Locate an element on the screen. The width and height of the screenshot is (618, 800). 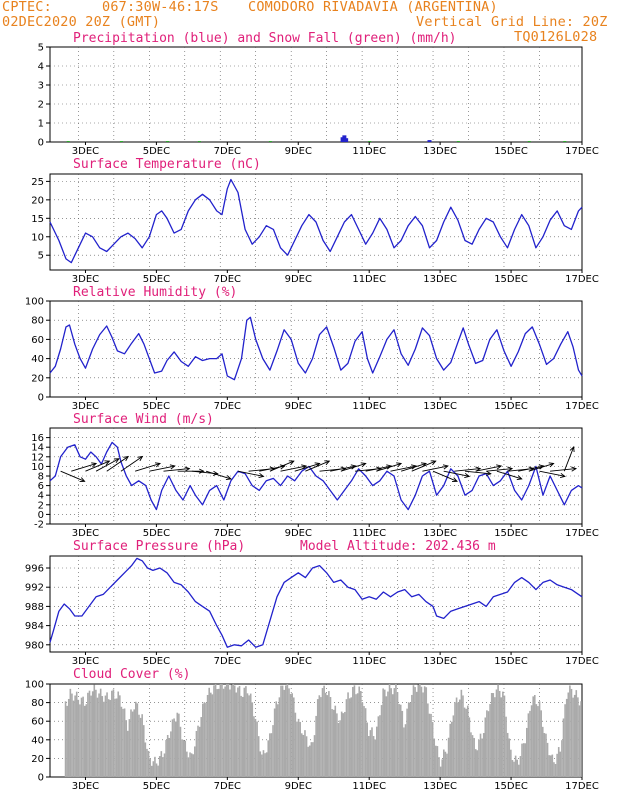
y-tick-label: 14 is located at coordinates (37, 448).